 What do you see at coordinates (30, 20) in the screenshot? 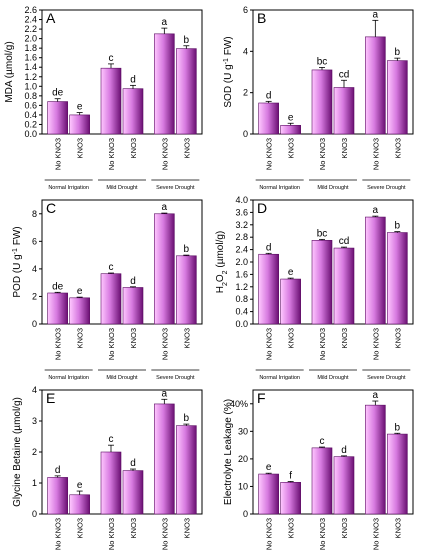
I see `y-tick-label: 2.4` at bounding box center [30, 20].